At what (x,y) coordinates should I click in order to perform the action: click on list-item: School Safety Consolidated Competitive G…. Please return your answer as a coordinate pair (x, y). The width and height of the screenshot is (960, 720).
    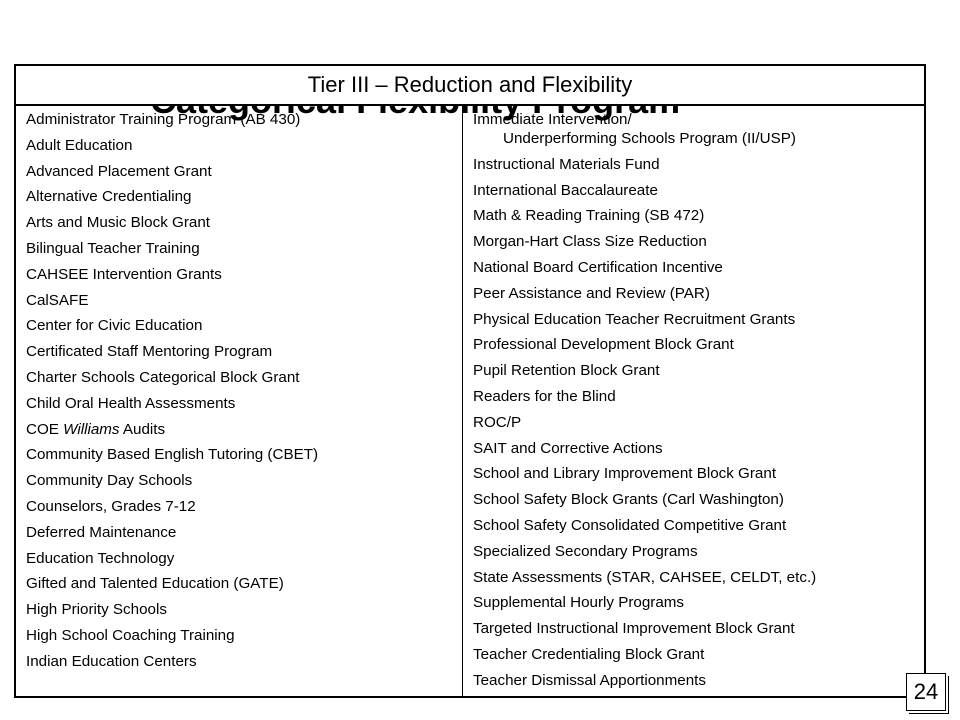
    Looking at the image, I should click on (630, 525).